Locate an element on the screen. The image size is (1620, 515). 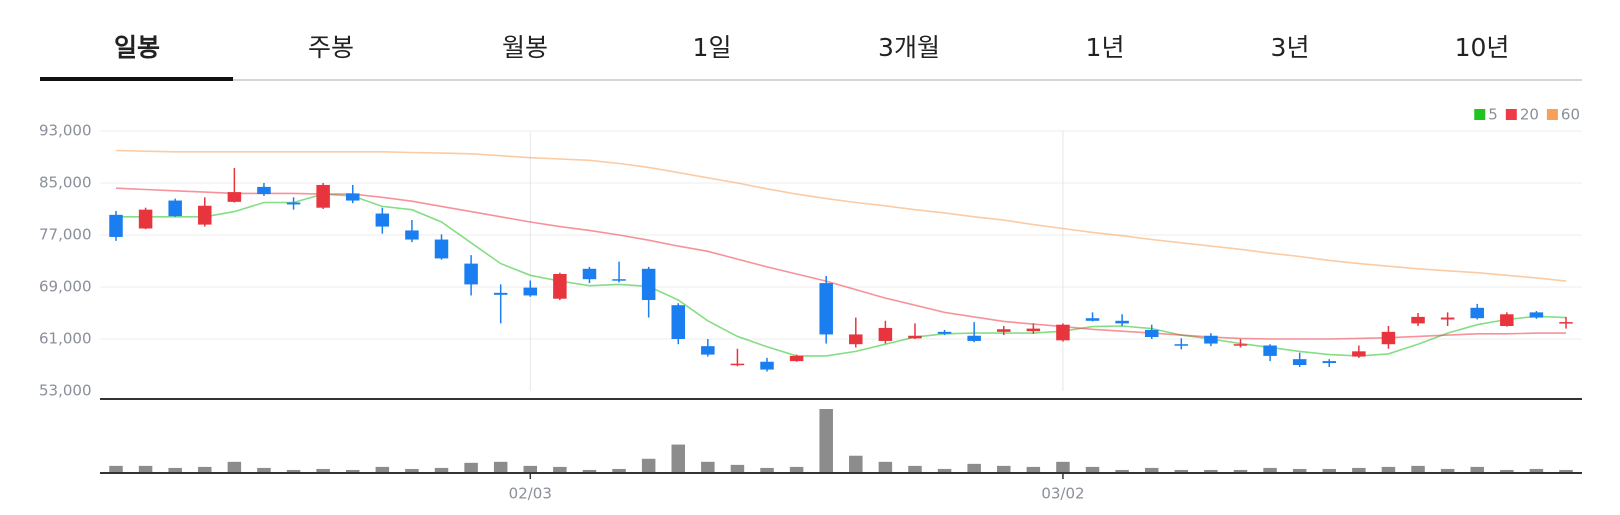
y-tick-label: 85,000 is located at coordinates (65, 183).